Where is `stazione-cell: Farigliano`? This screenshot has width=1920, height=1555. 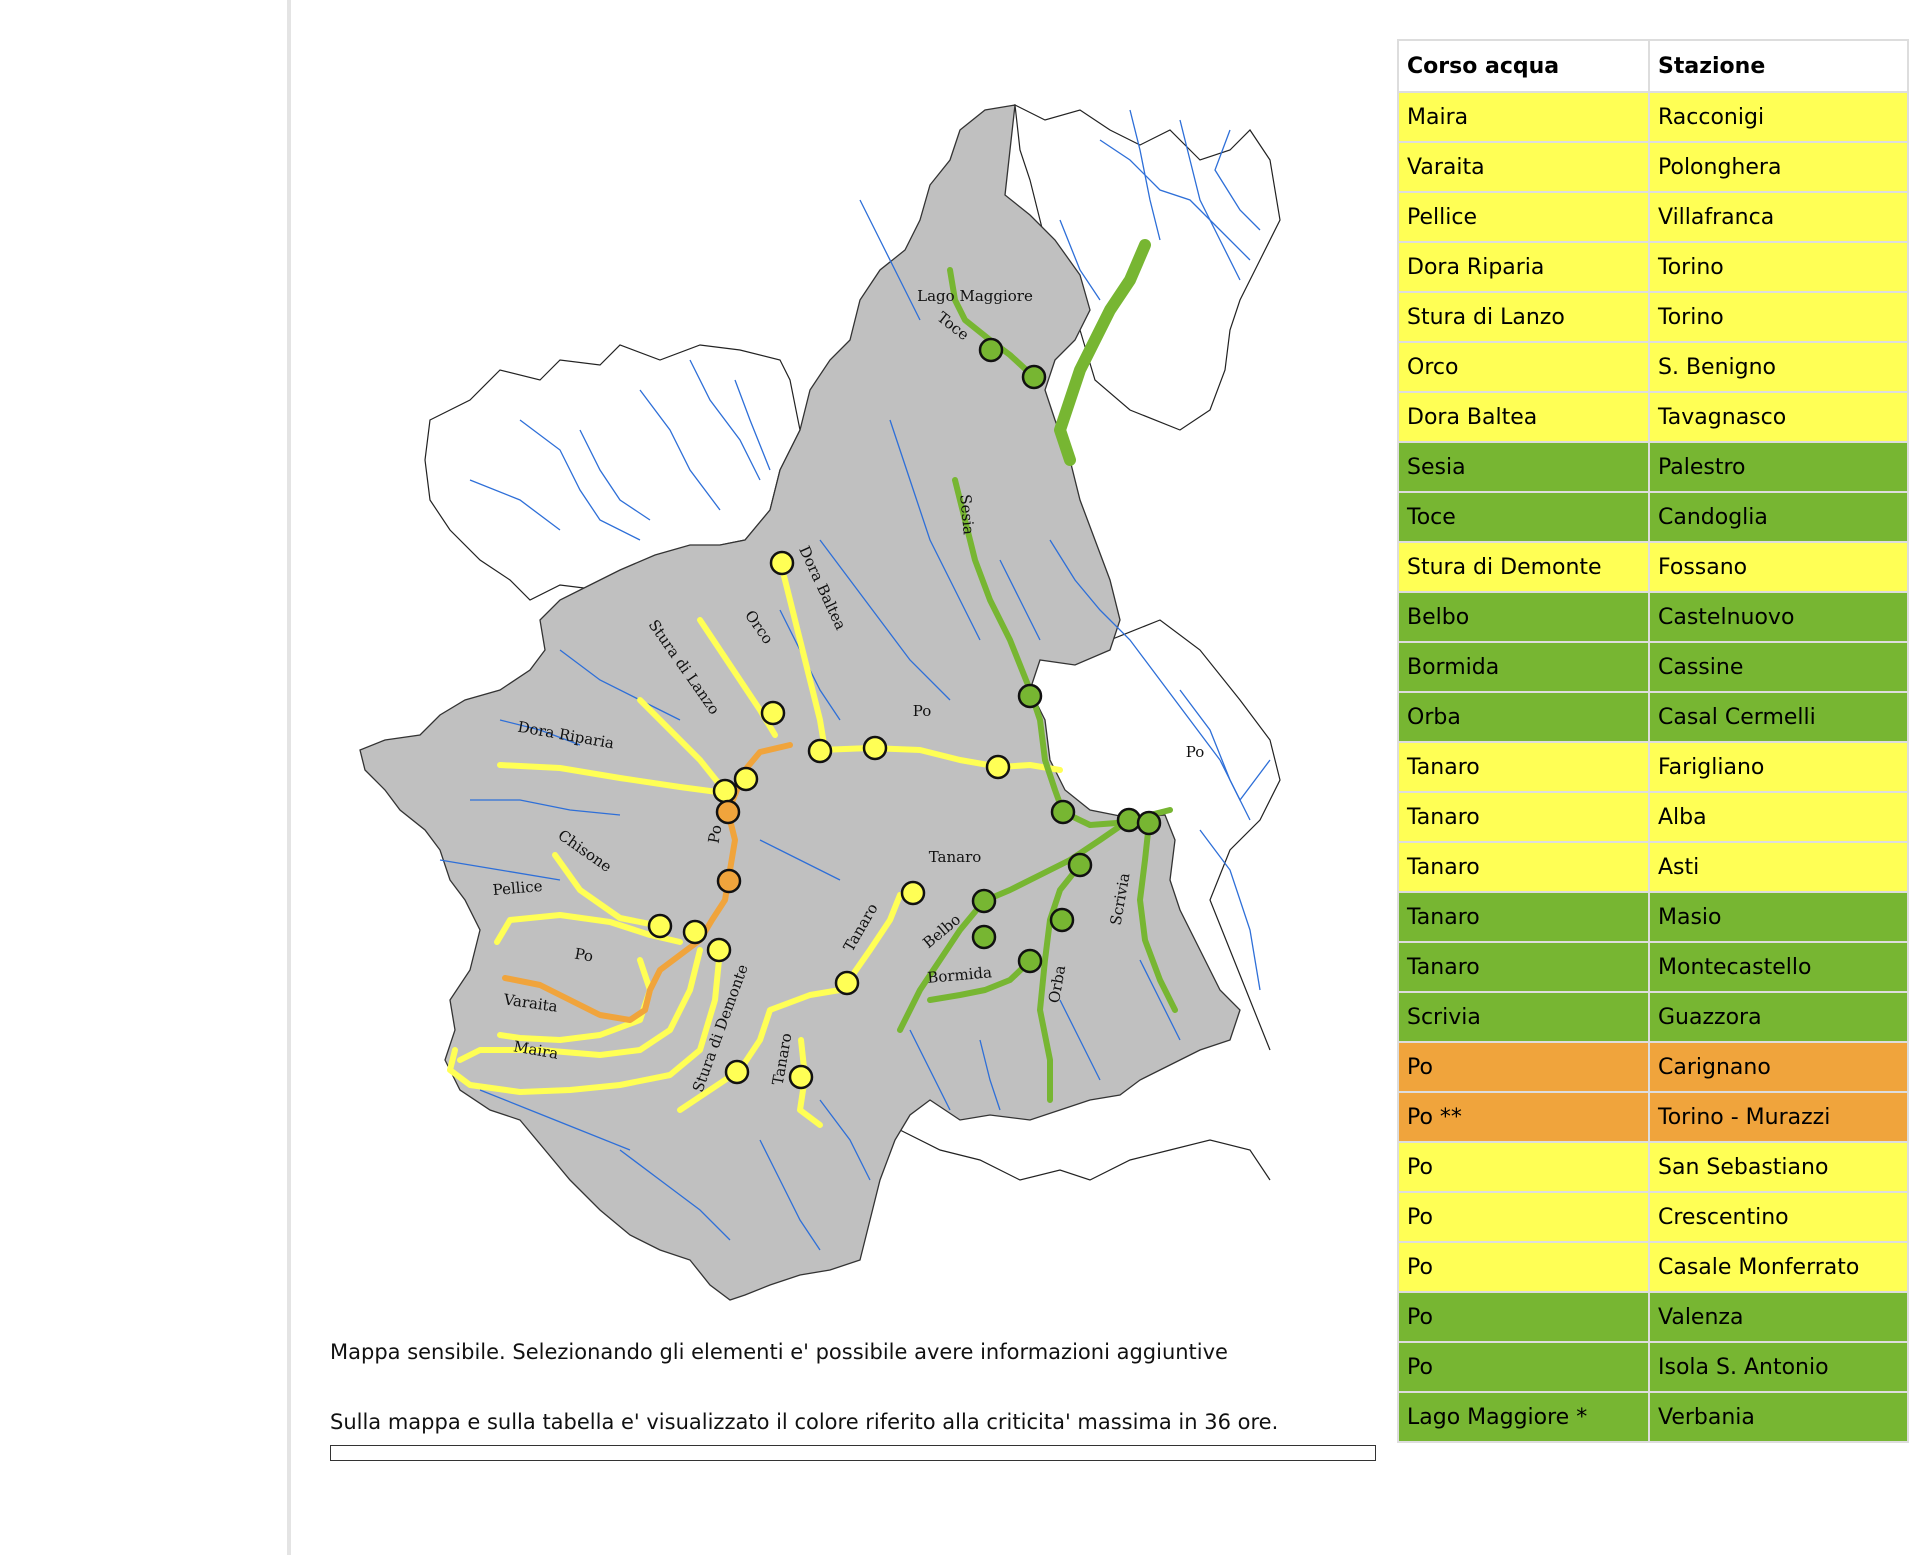
stazione-cell: Farigliano is located at coordinates (1778, 767).